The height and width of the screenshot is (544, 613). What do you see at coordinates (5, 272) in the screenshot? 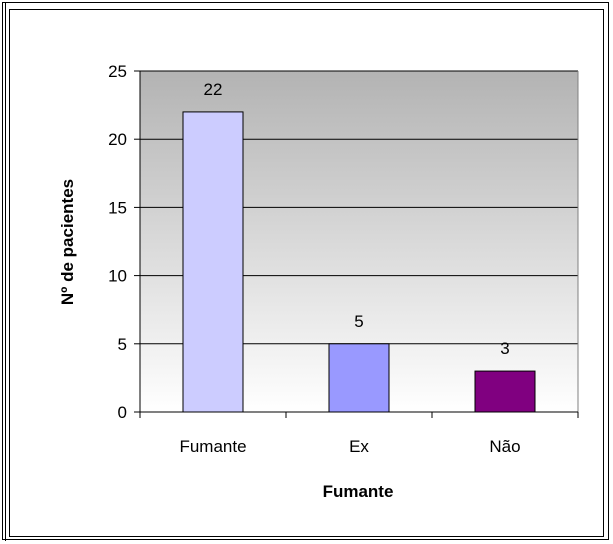
I see `chart-left-rule` at bounding box center [5, 272].